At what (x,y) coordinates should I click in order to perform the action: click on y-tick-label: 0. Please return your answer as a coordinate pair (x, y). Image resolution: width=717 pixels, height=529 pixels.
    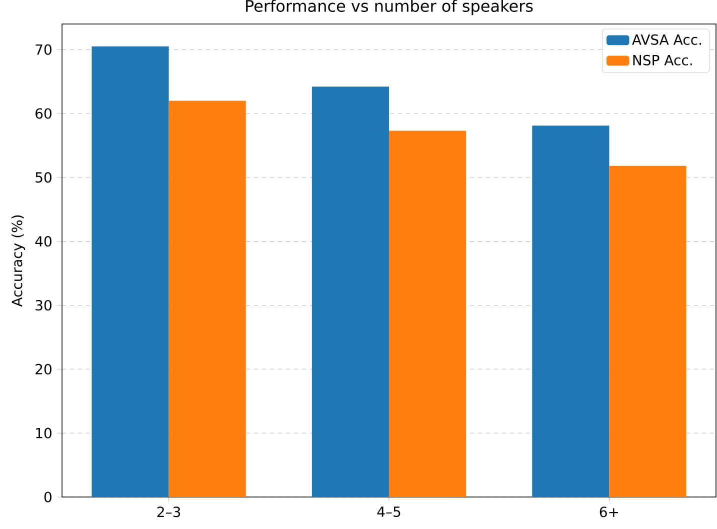
    Looking at the image, I should click on (48, 497).